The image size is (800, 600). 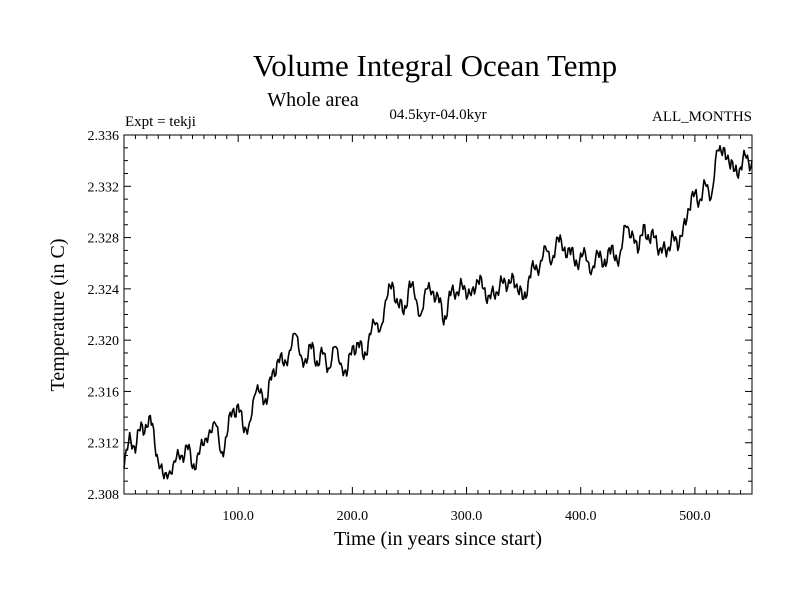 What do you see at coordinates (104, 341) in the screenshot?
I see `y-tick-label: 2.320` at bounding box center [104, 341].